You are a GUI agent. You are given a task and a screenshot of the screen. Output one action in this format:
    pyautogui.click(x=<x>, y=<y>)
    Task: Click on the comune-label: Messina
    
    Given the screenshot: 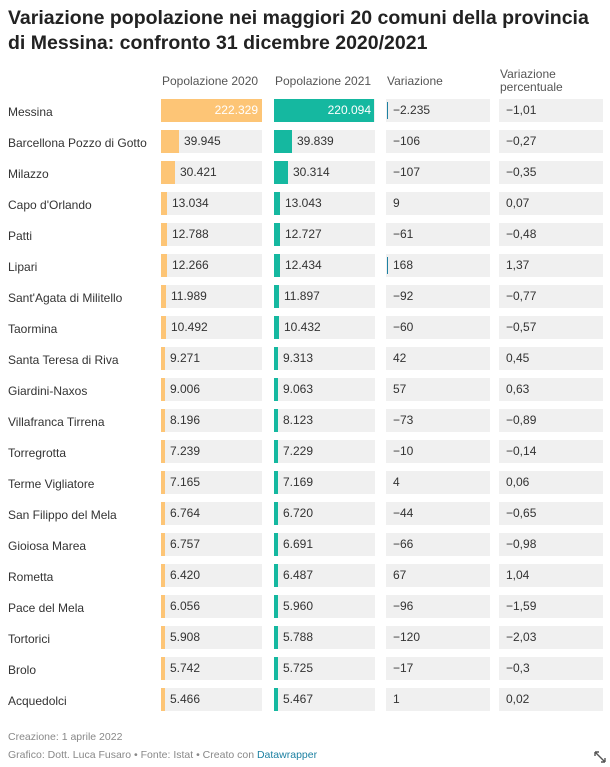 What is the action you would take?
    pyautogui.click(x=30, y=112)
    